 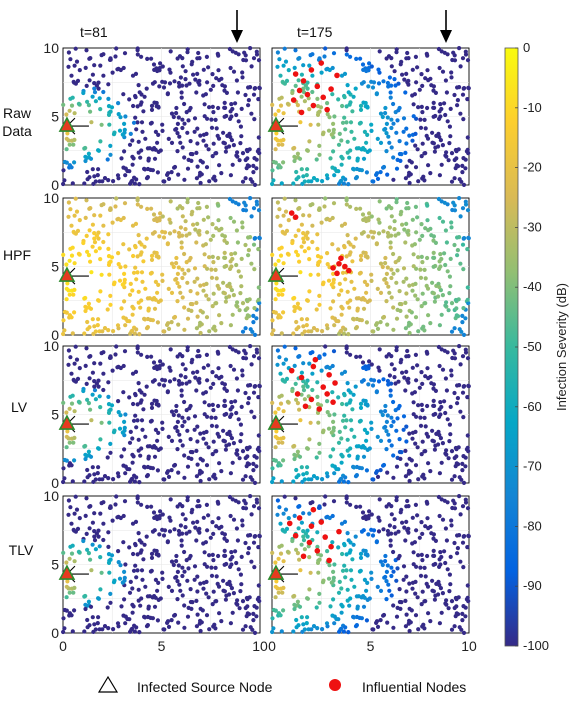 What do you see at coordinates (94, 32) in the screenshot?
I see `time-label-left: t=81` at bounding box center [94, 32].